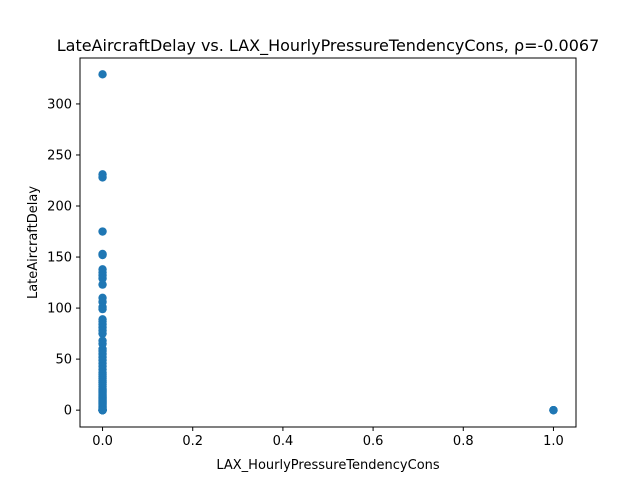 The width and height of the screenshot is (640, 480). What do you see at coordinates (59, 155) in the screenshot?
I see `y-tick-label: 250` at bounding box center [59, 155].